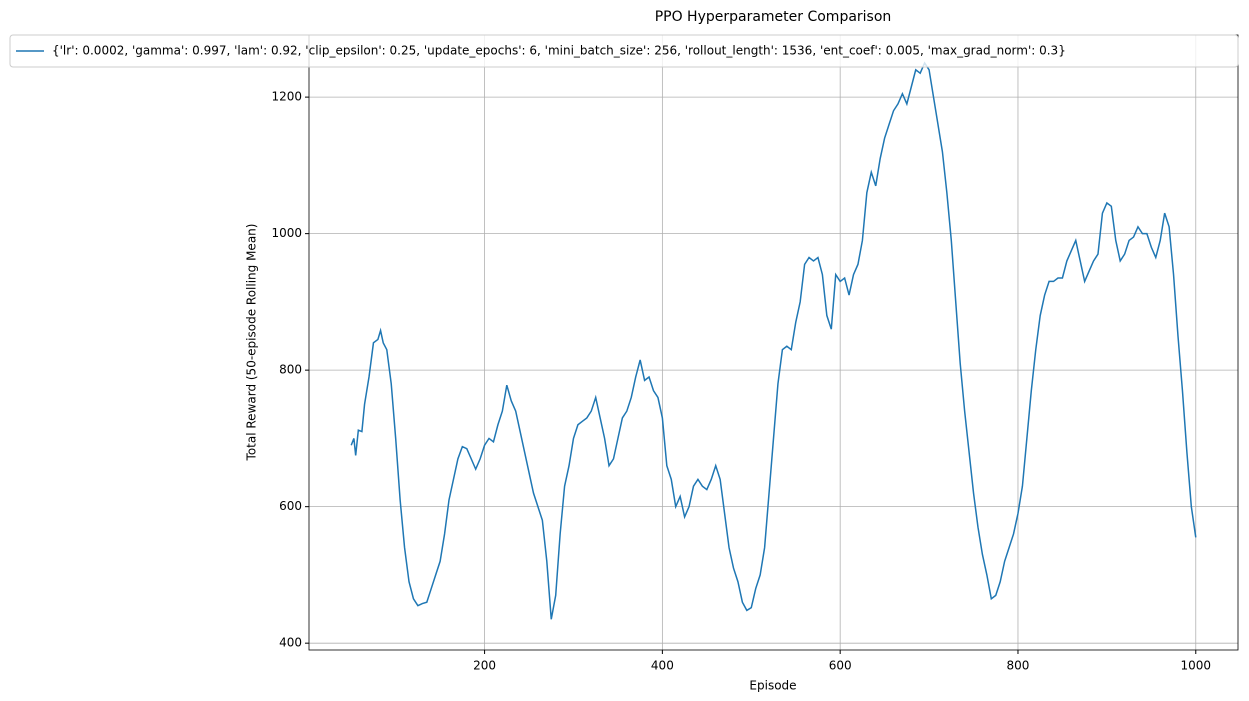 This screenshot has width=1249, height=701. What do you see at coordinates (1018, 666) in the screenshot?
I see `x-tick-label: 800` at bounding box center [1018, 666].